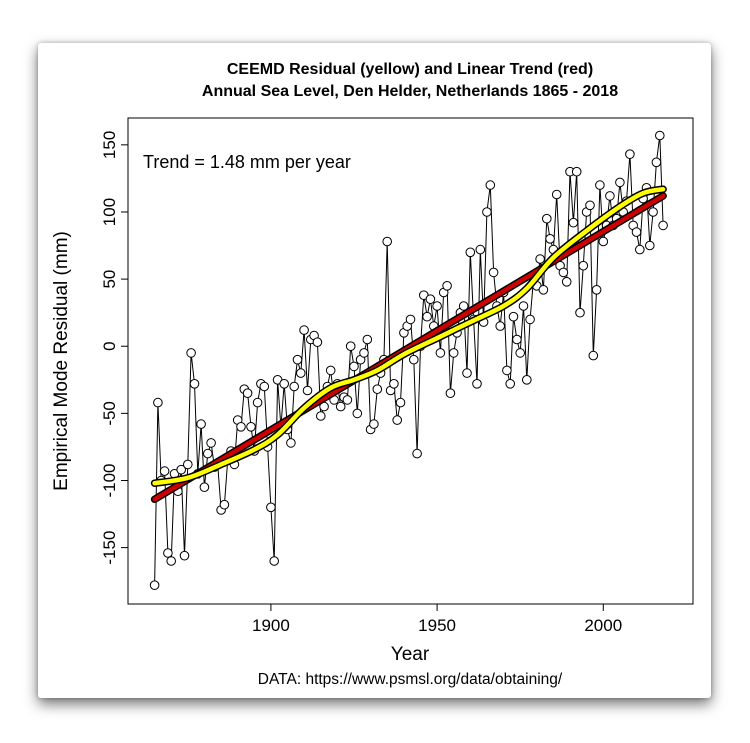  I want to click on observed-point-1974, so click(517, 339).